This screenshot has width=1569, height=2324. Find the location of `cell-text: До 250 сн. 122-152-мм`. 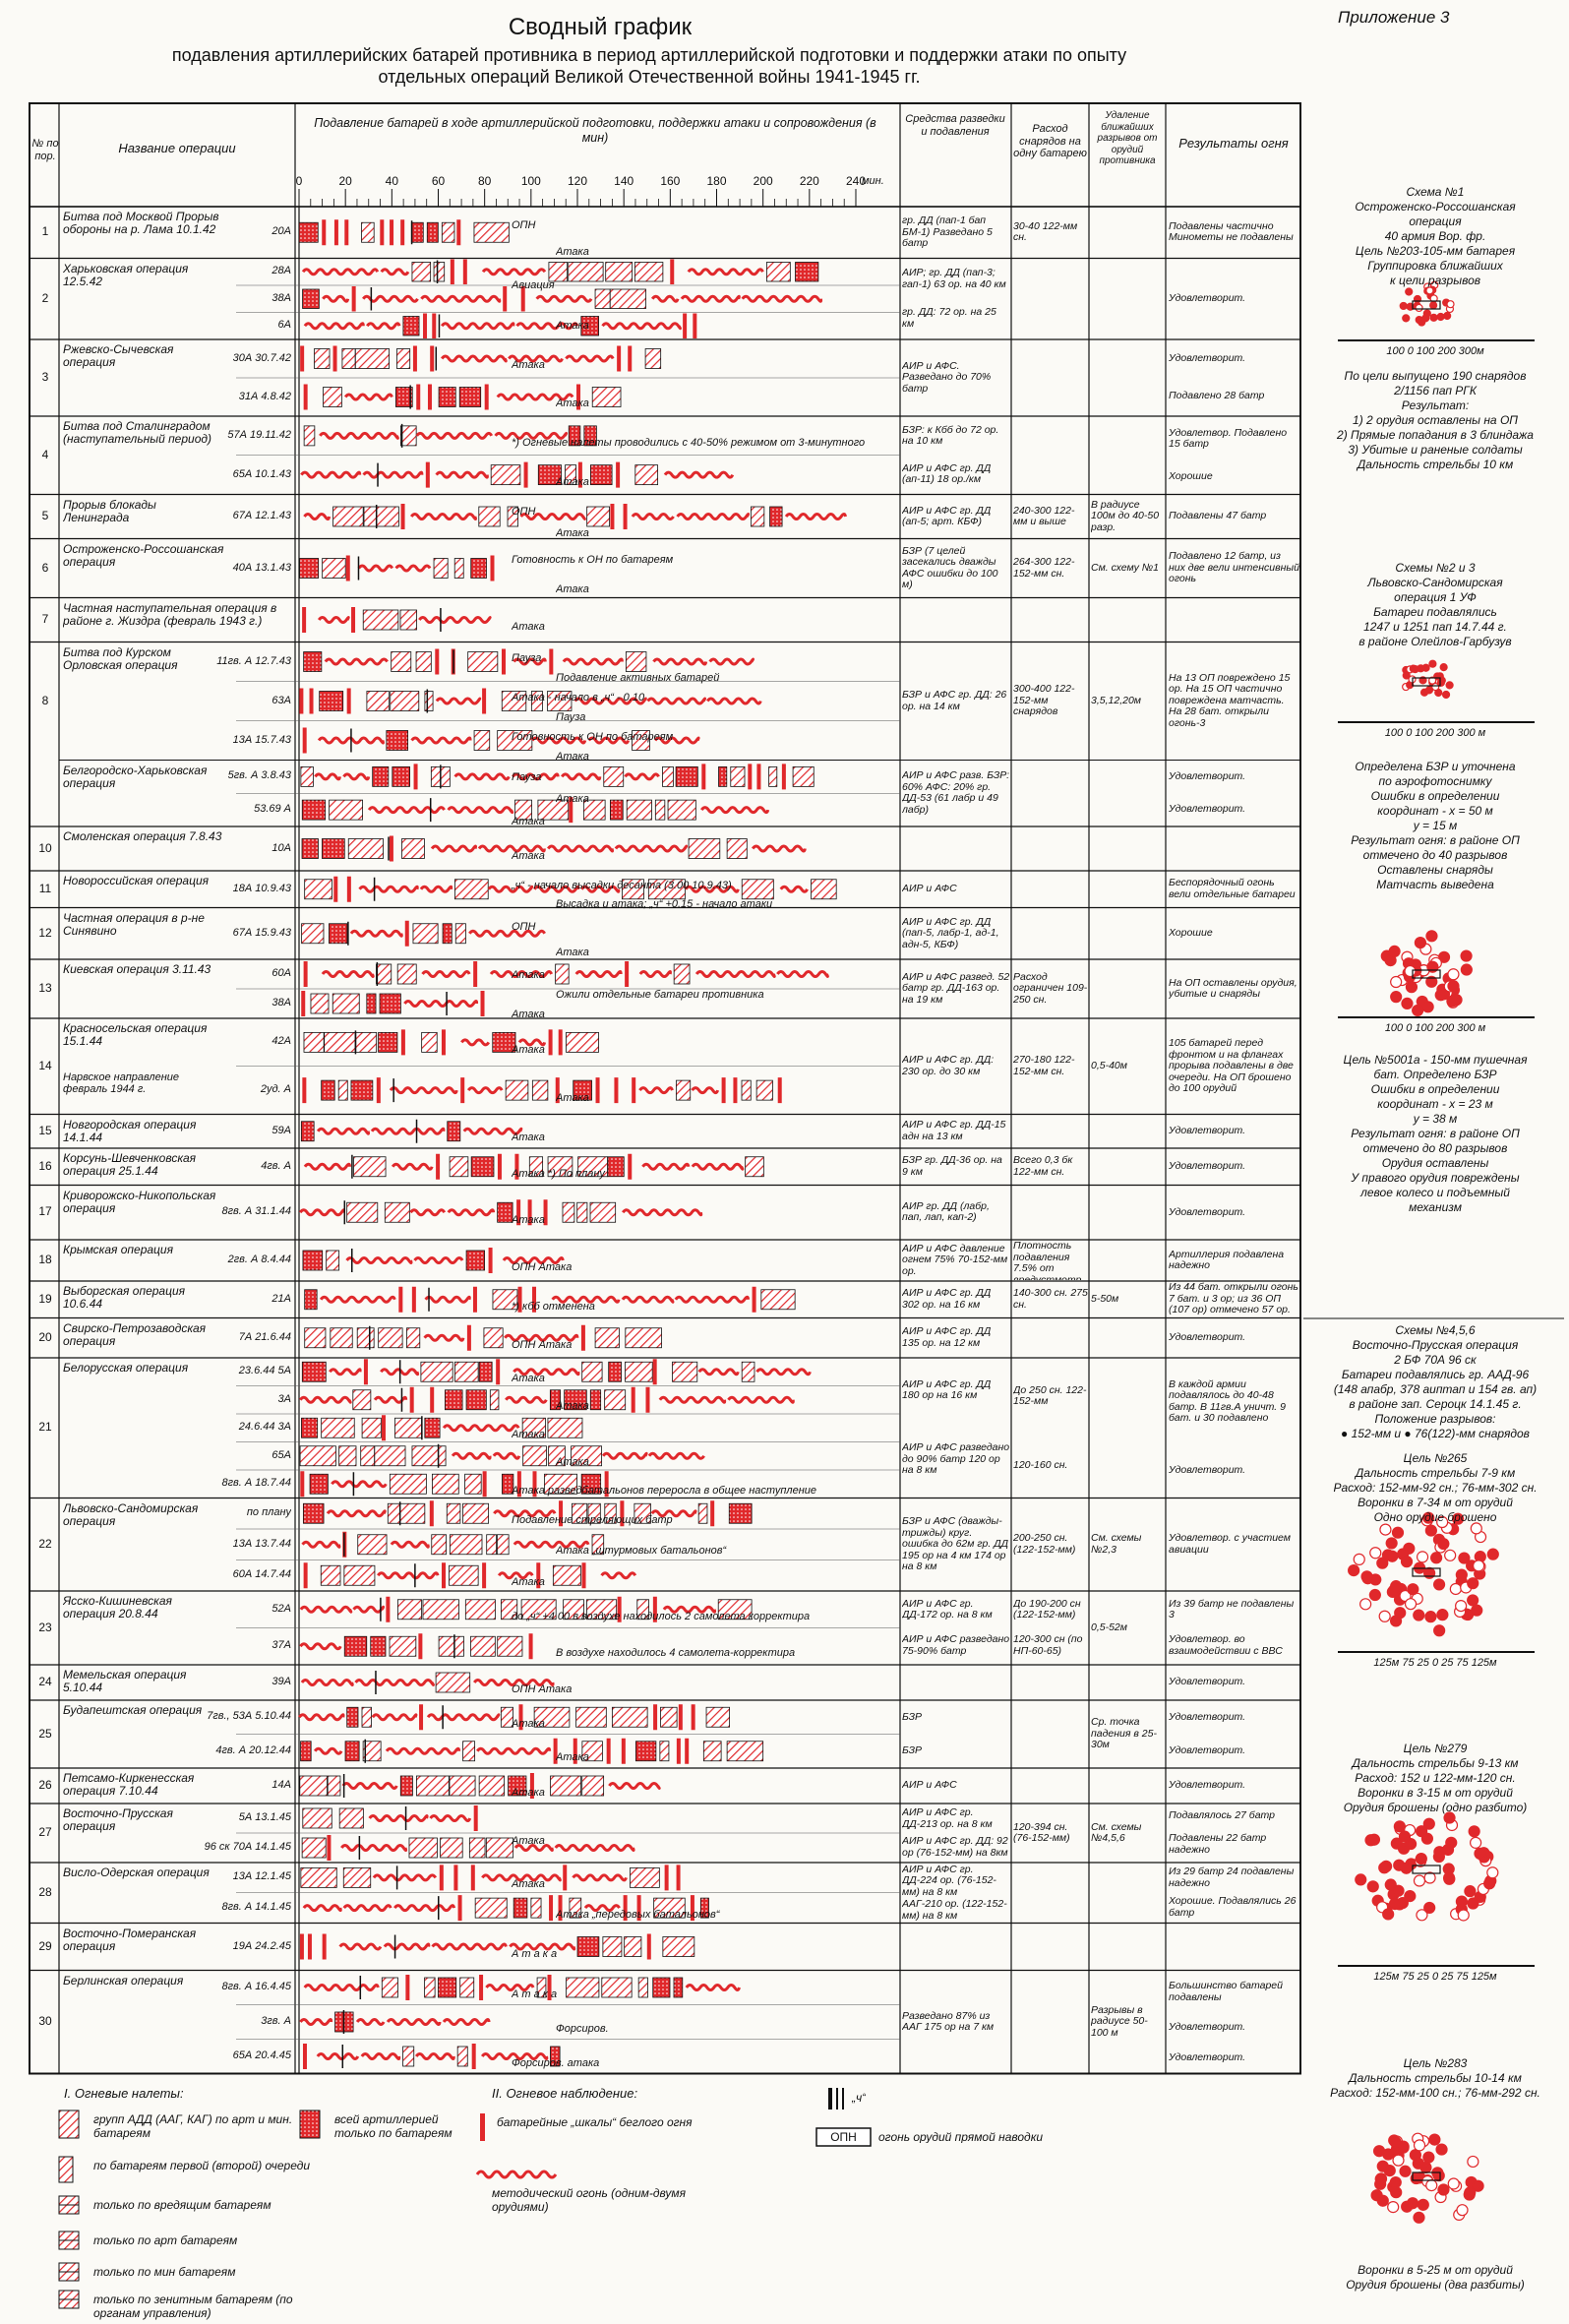

cell-text: До 250 сн. 122-152-мм is located at coordinates (1050, 1395).